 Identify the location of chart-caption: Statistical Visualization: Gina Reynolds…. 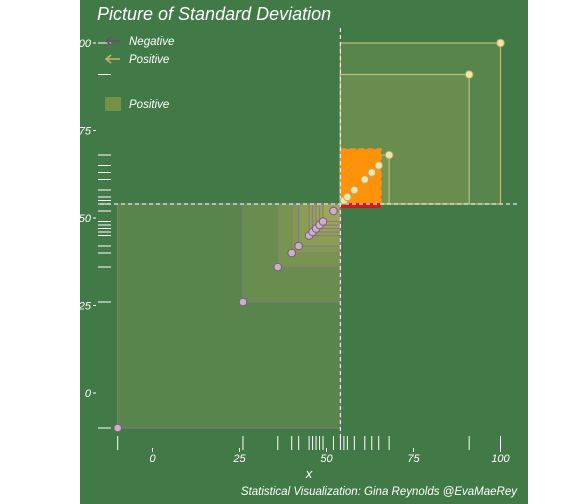
(379, 492).